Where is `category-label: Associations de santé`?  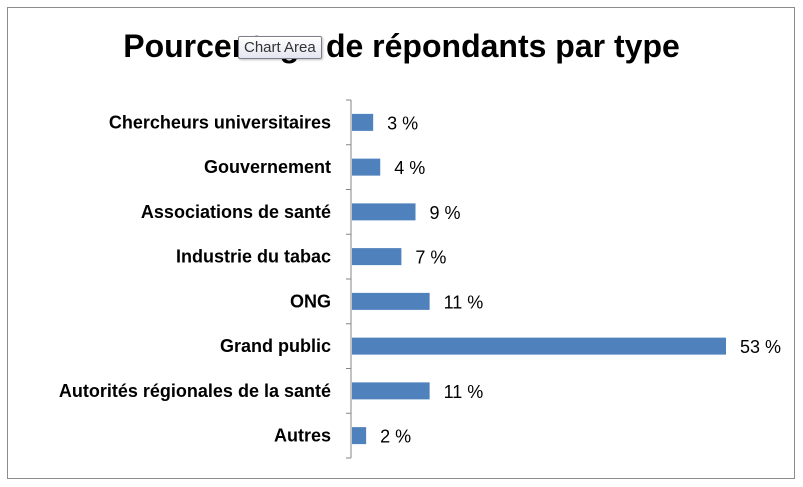
category-label: Associations de santé is located at coordinates (236, 212).